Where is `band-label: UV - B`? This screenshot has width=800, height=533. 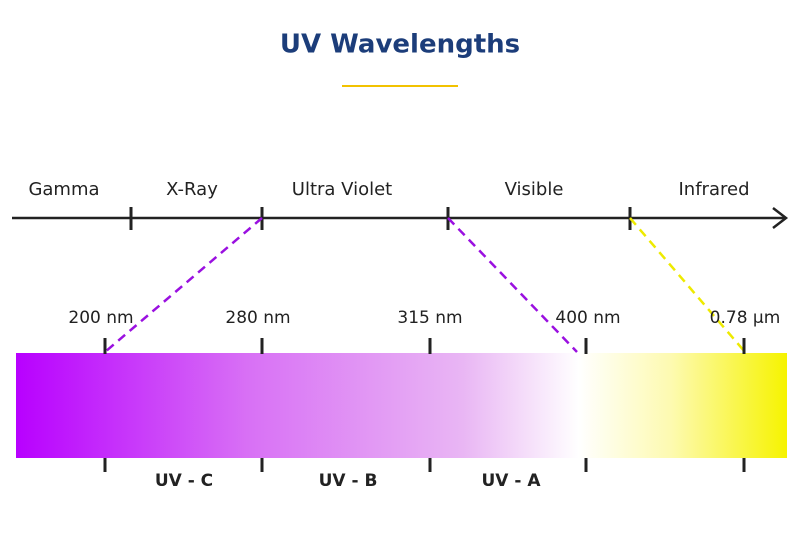 band-label: UV - B is located at coordinates (348, 481).